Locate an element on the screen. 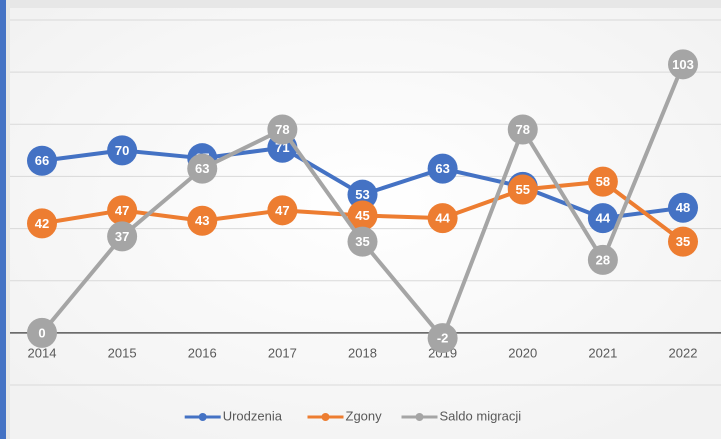 The height and width of the screenshot is (439, 721). x-tick-label: 2015 is located at coordinates (122, 352).